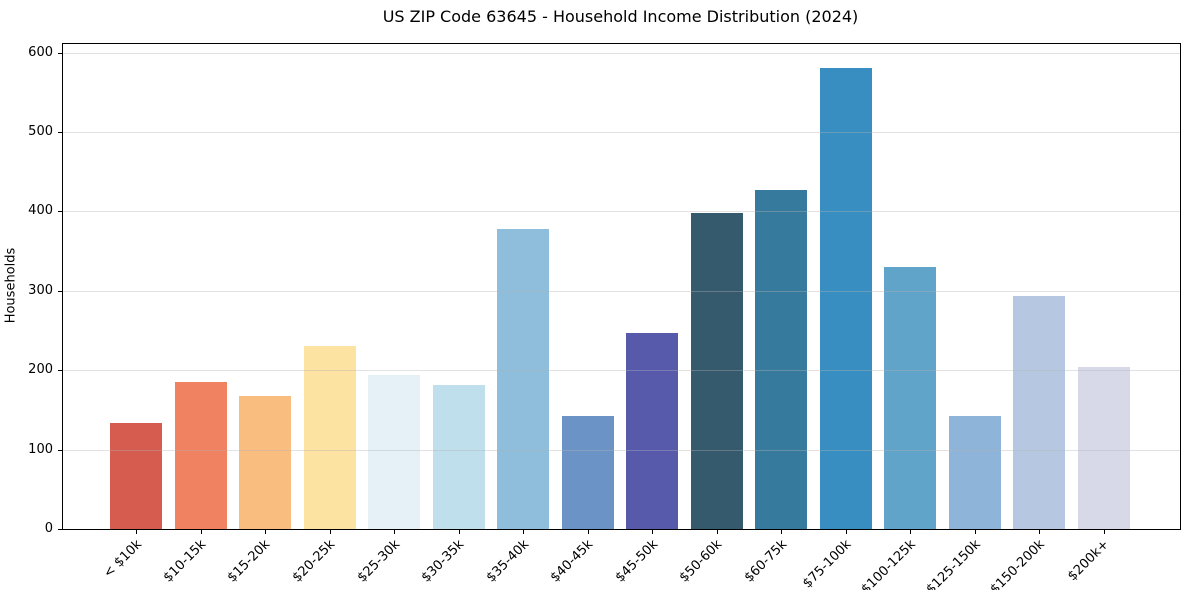  Describe the element at coordinates (888, 563) in the screenshot. I see `x-tick-label: $100-125k` at that location.